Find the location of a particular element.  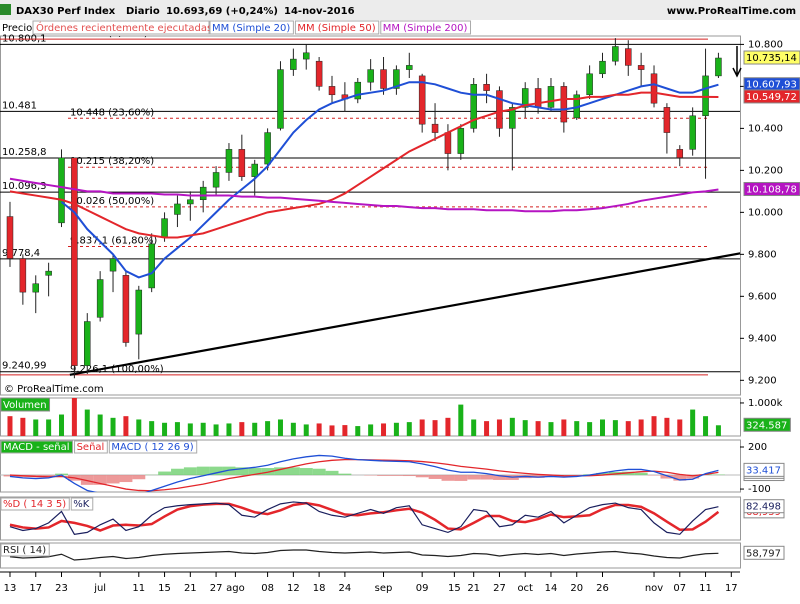

x-tick-label: 20 is located at coordinates (576, 588).